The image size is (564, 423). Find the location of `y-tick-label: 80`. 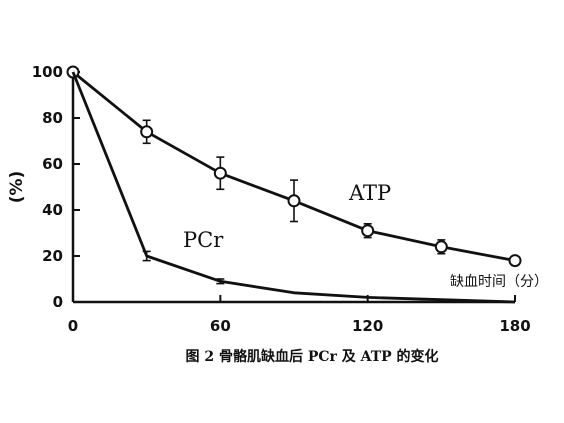

y-tick-label: 80 is located at coordinates (52, 118).